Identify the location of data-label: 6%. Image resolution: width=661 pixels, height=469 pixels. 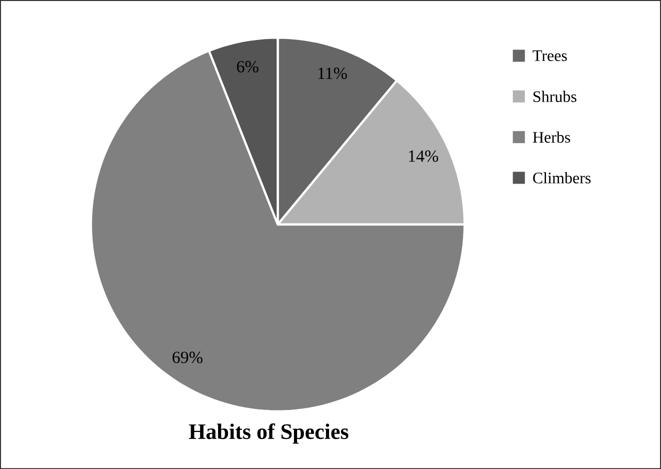
(247, 66).